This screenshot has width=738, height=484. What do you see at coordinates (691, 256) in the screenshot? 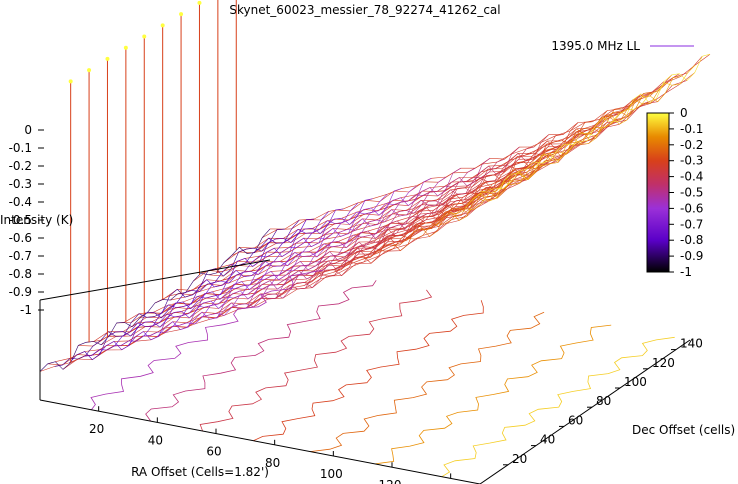
I see `colorbar-tick-label: -0.9` at bounding box center [691, 256].